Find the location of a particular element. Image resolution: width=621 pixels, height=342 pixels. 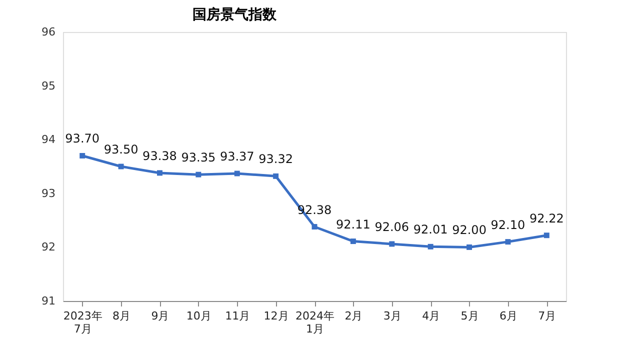

x-tick-label: 2月 is located at coordinates (353, 316).